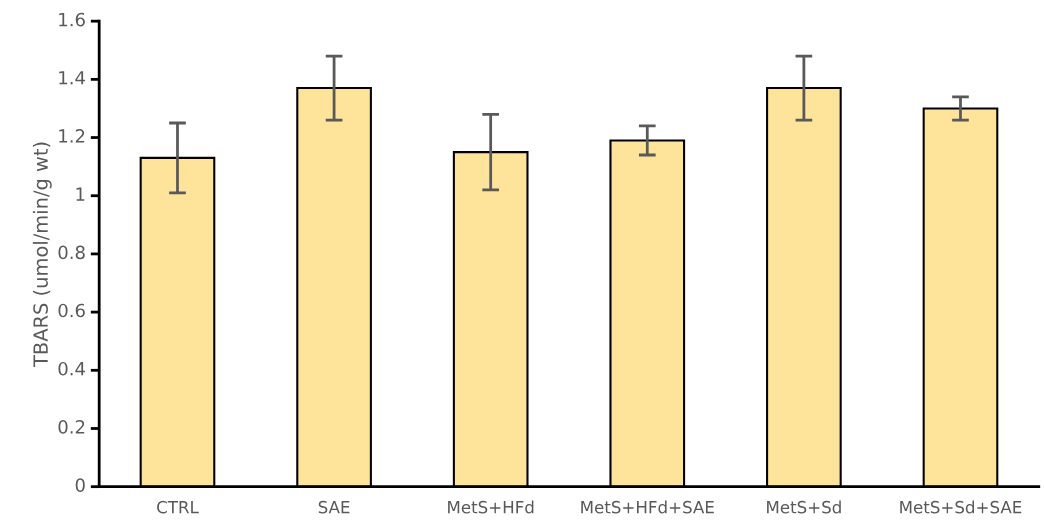 The height and width of the screenshot is (529, 1044). I want to click on y-tick-label: 0.6, so click(71, 310).